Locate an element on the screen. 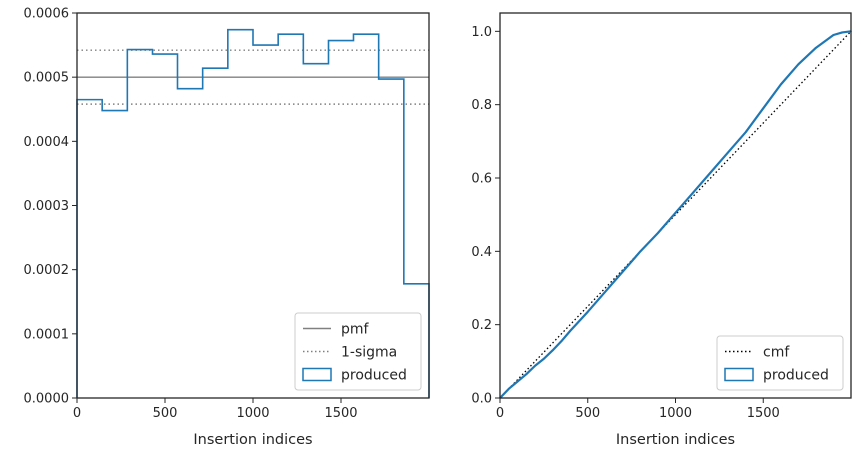 The image size is (861, 457). cmf-y-tick-label: 0.4 is located at coordinates (481, 252).